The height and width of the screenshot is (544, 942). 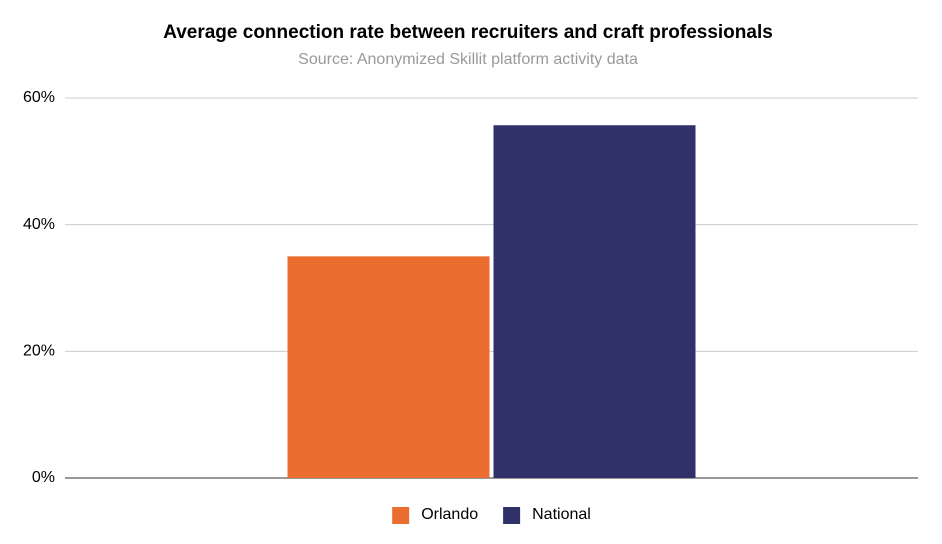 I want to click on legend-label: Orlando, so click(x=449, y=514).